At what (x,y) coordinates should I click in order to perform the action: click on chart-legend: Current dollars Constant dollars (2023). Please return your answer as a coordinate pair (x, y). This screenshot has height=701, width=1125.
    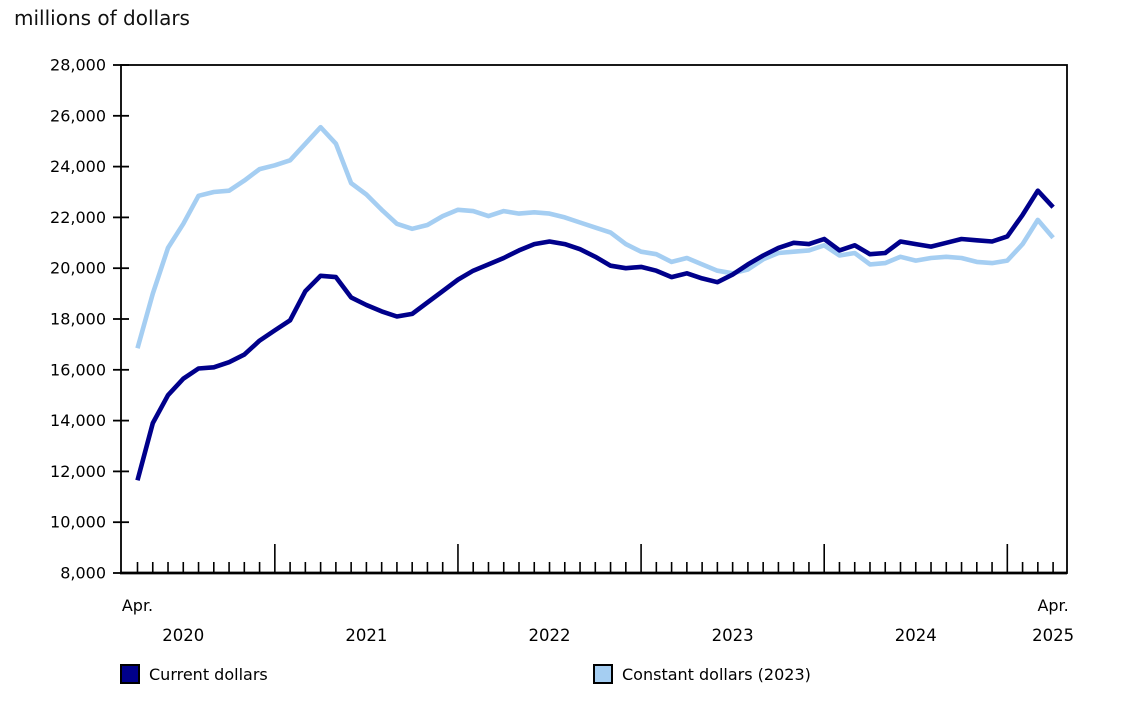
    Looking at the image, I should click on (562, 675).